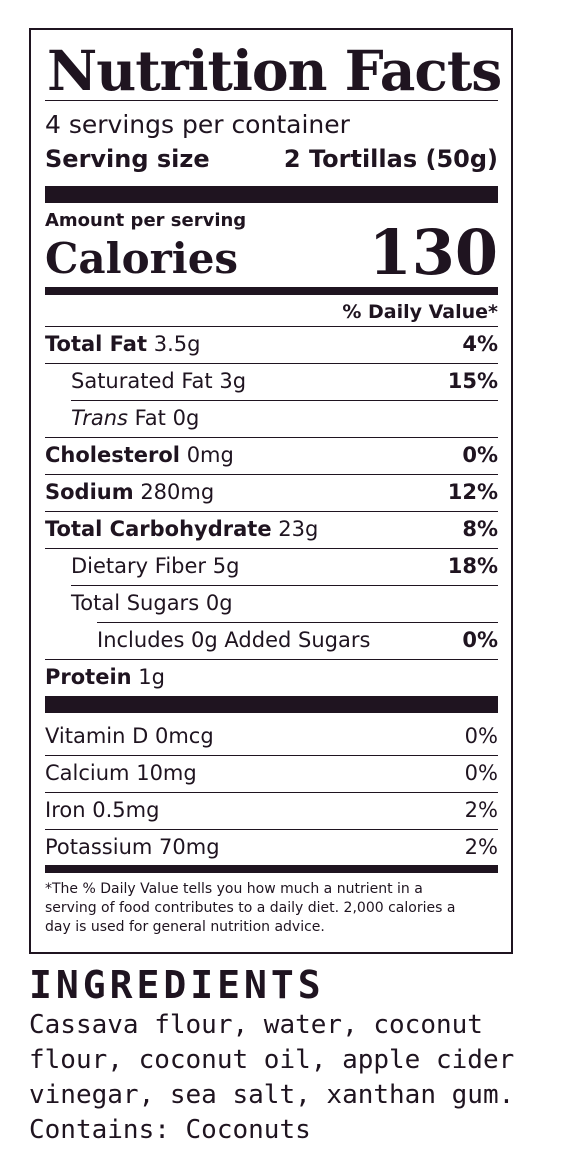  What do you see at coordinates (480, 529) in the screenshot?
I see `nutrient-dv: 8%` at bounding box center [480, 529].